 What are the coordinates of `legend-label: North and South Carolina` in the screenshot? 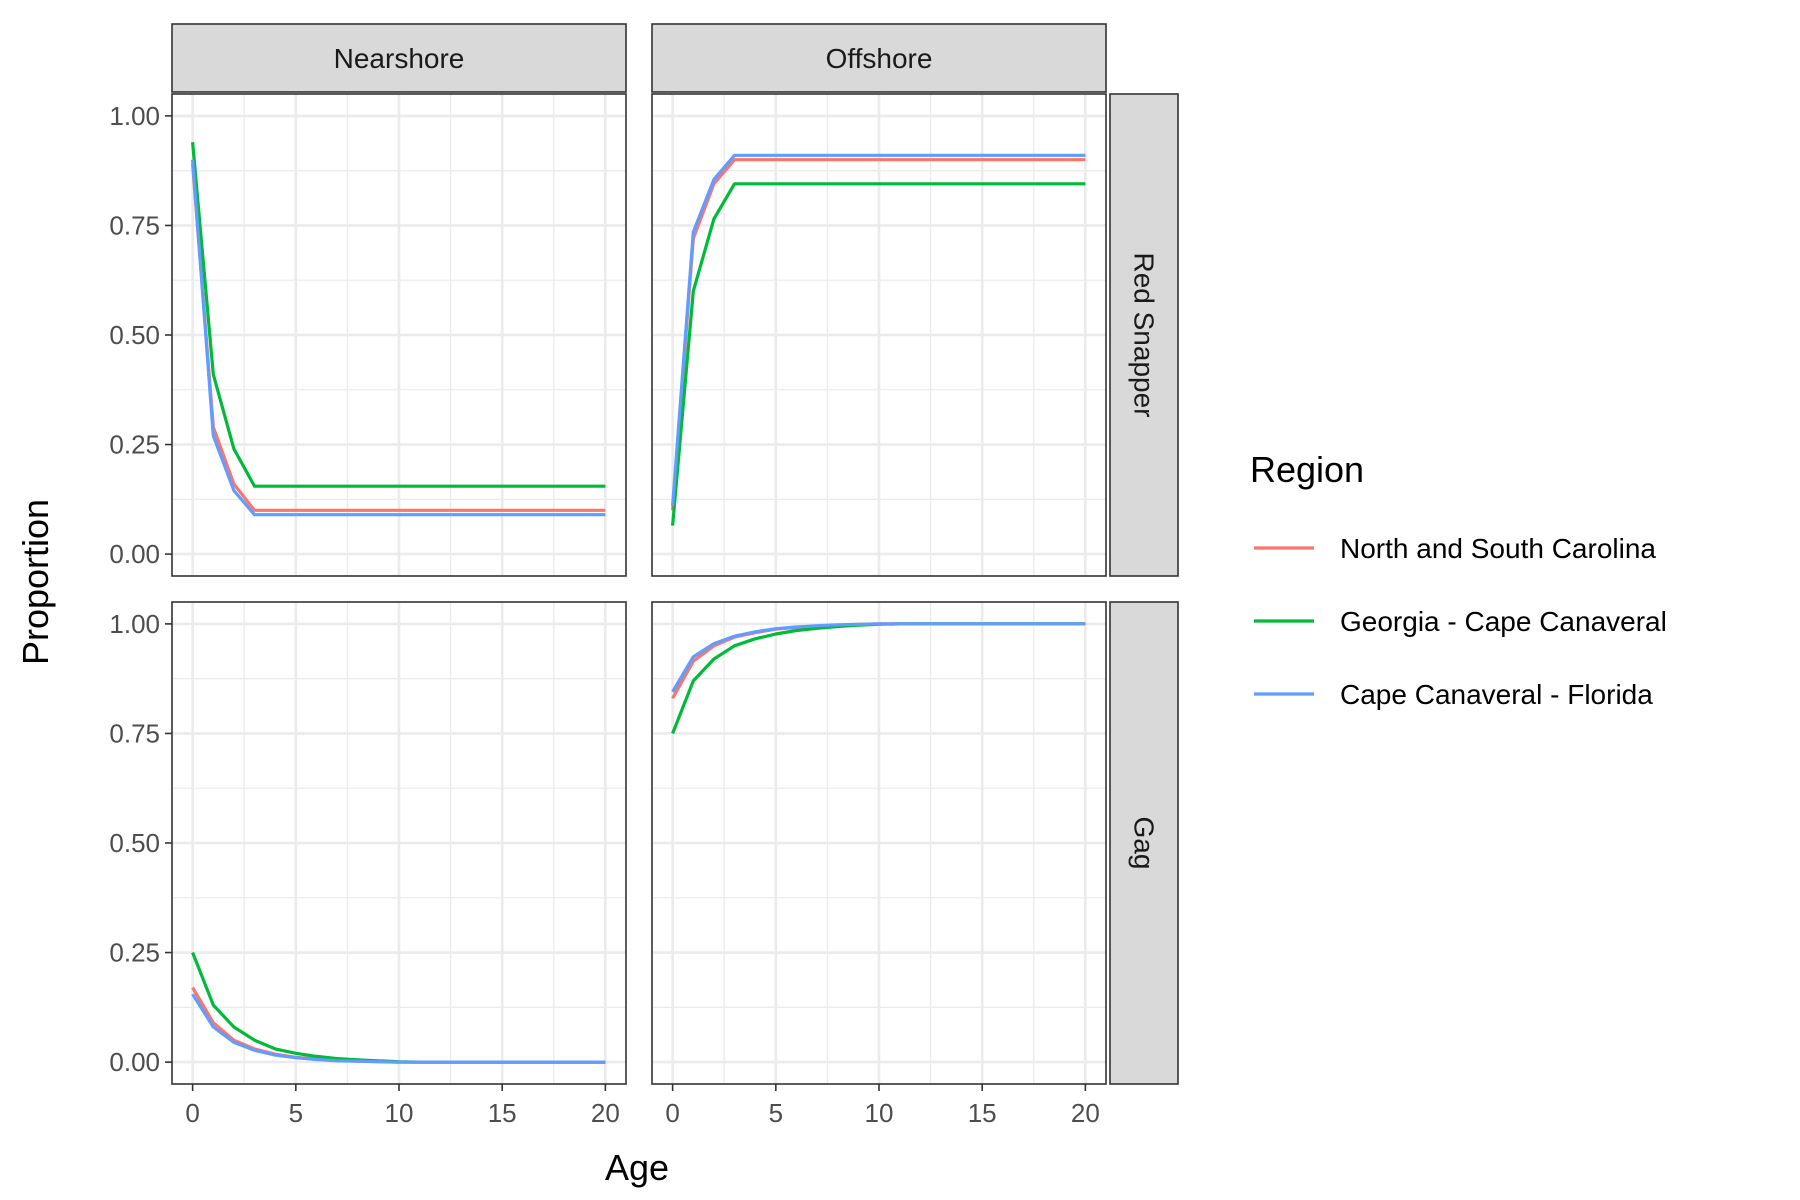 It's located at (1498, 548).